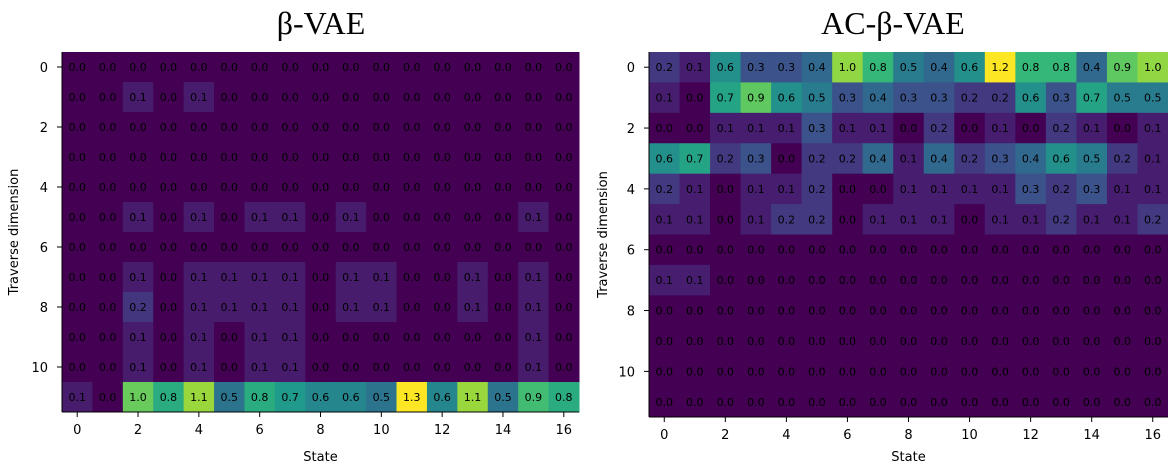 This screenshot has width=1168, height=469. What do you see at coordinates (970, 67) in the screenshot?
I see `cell-value-label: 0.6` at bounding box center [970, 67].